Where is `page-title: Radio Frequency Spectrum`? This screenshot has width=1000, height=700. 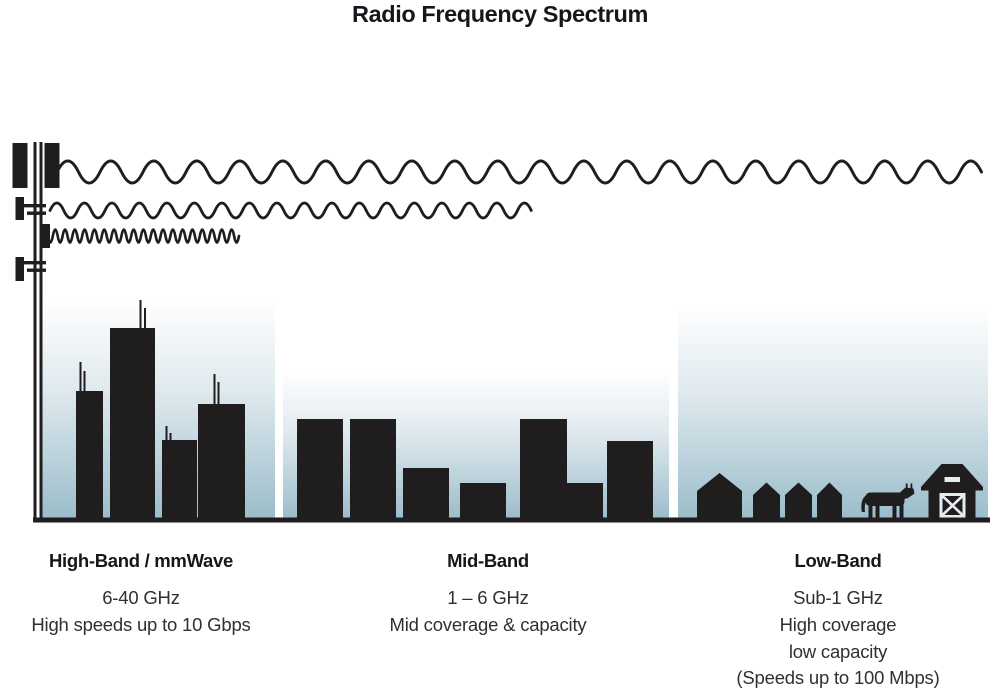
page-title: Radio Frequency Spectrum is located at coordinates (500, 14).